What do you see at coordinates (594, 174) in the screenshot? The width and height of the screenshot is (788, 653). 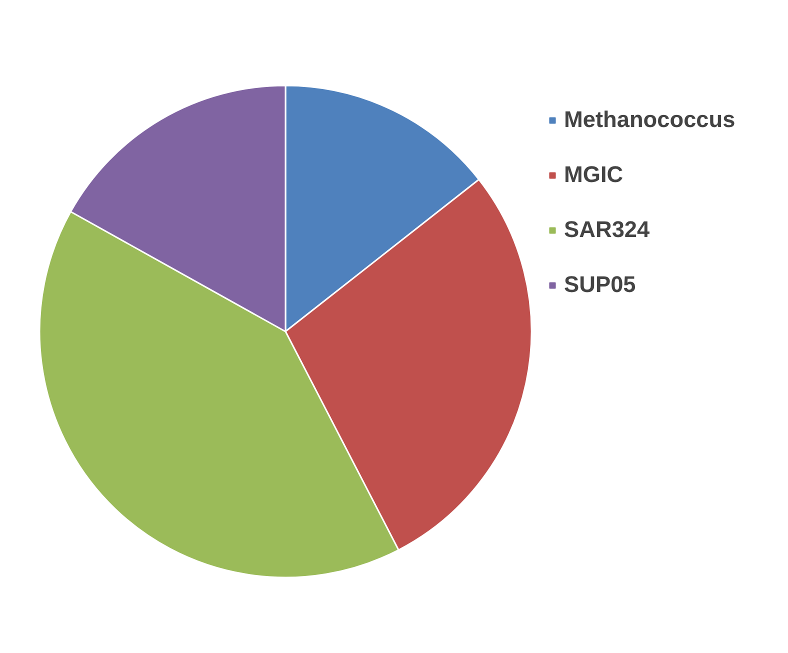 I see `legend-label: MGIC` at bounding box center [594, 174].